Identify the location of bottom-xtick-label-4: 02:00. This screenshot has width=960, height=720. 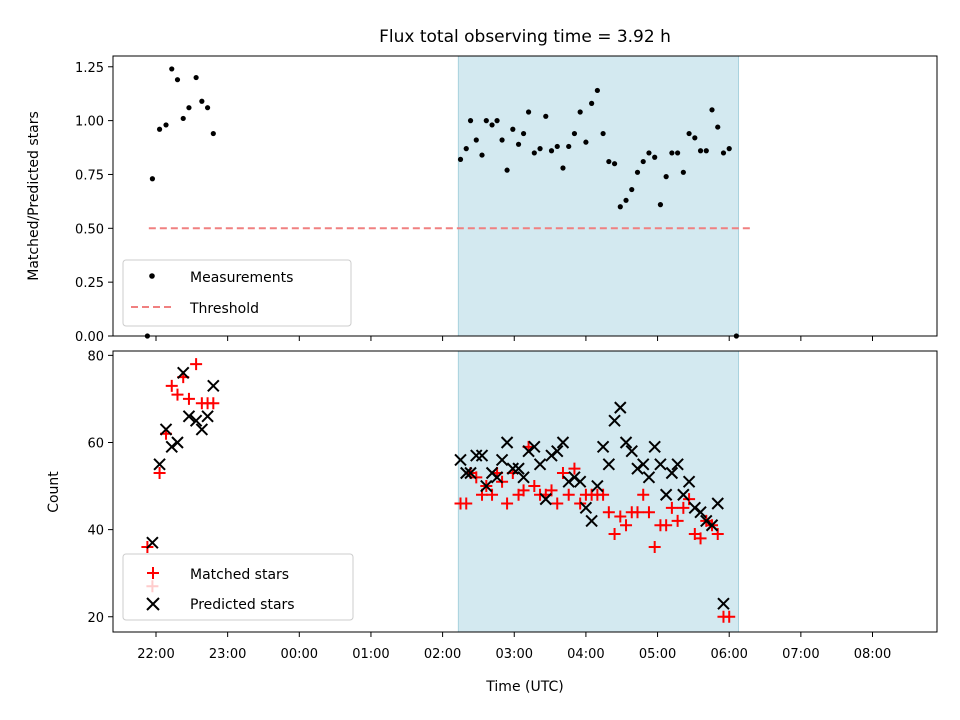
(442, 654).